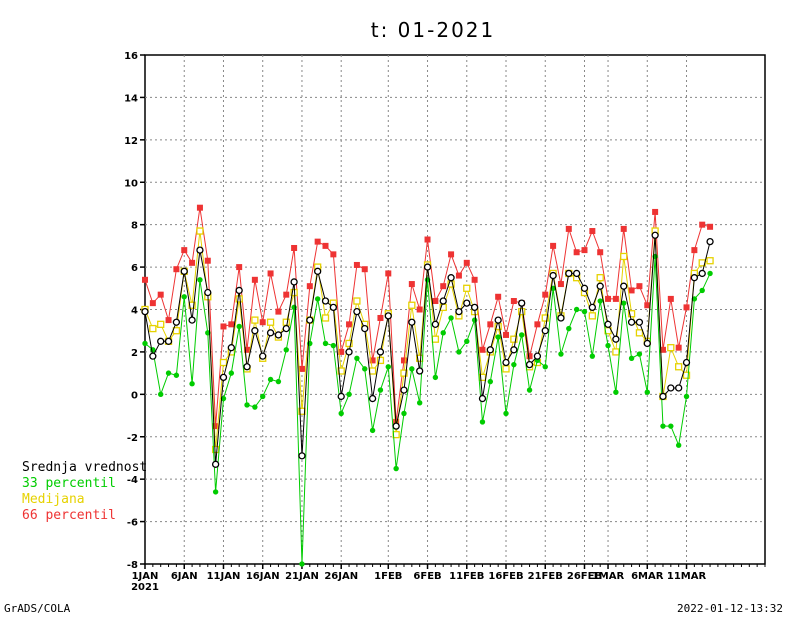 The width and height of the screenshot is (800, 618). I want to click on legend-item-66-percentil: 66 percentil, so click(69, 515).